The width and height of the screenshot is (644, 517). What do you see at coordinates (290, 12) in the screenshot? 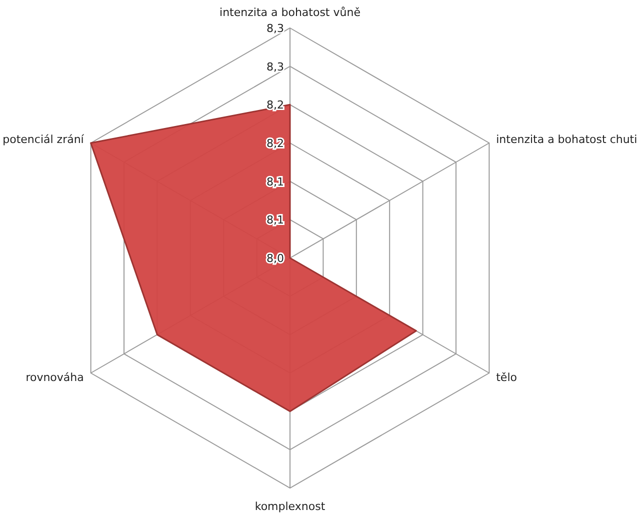
I see `spoke-label: intenzita a bohatost vůně` at bounding box center [290, 12].